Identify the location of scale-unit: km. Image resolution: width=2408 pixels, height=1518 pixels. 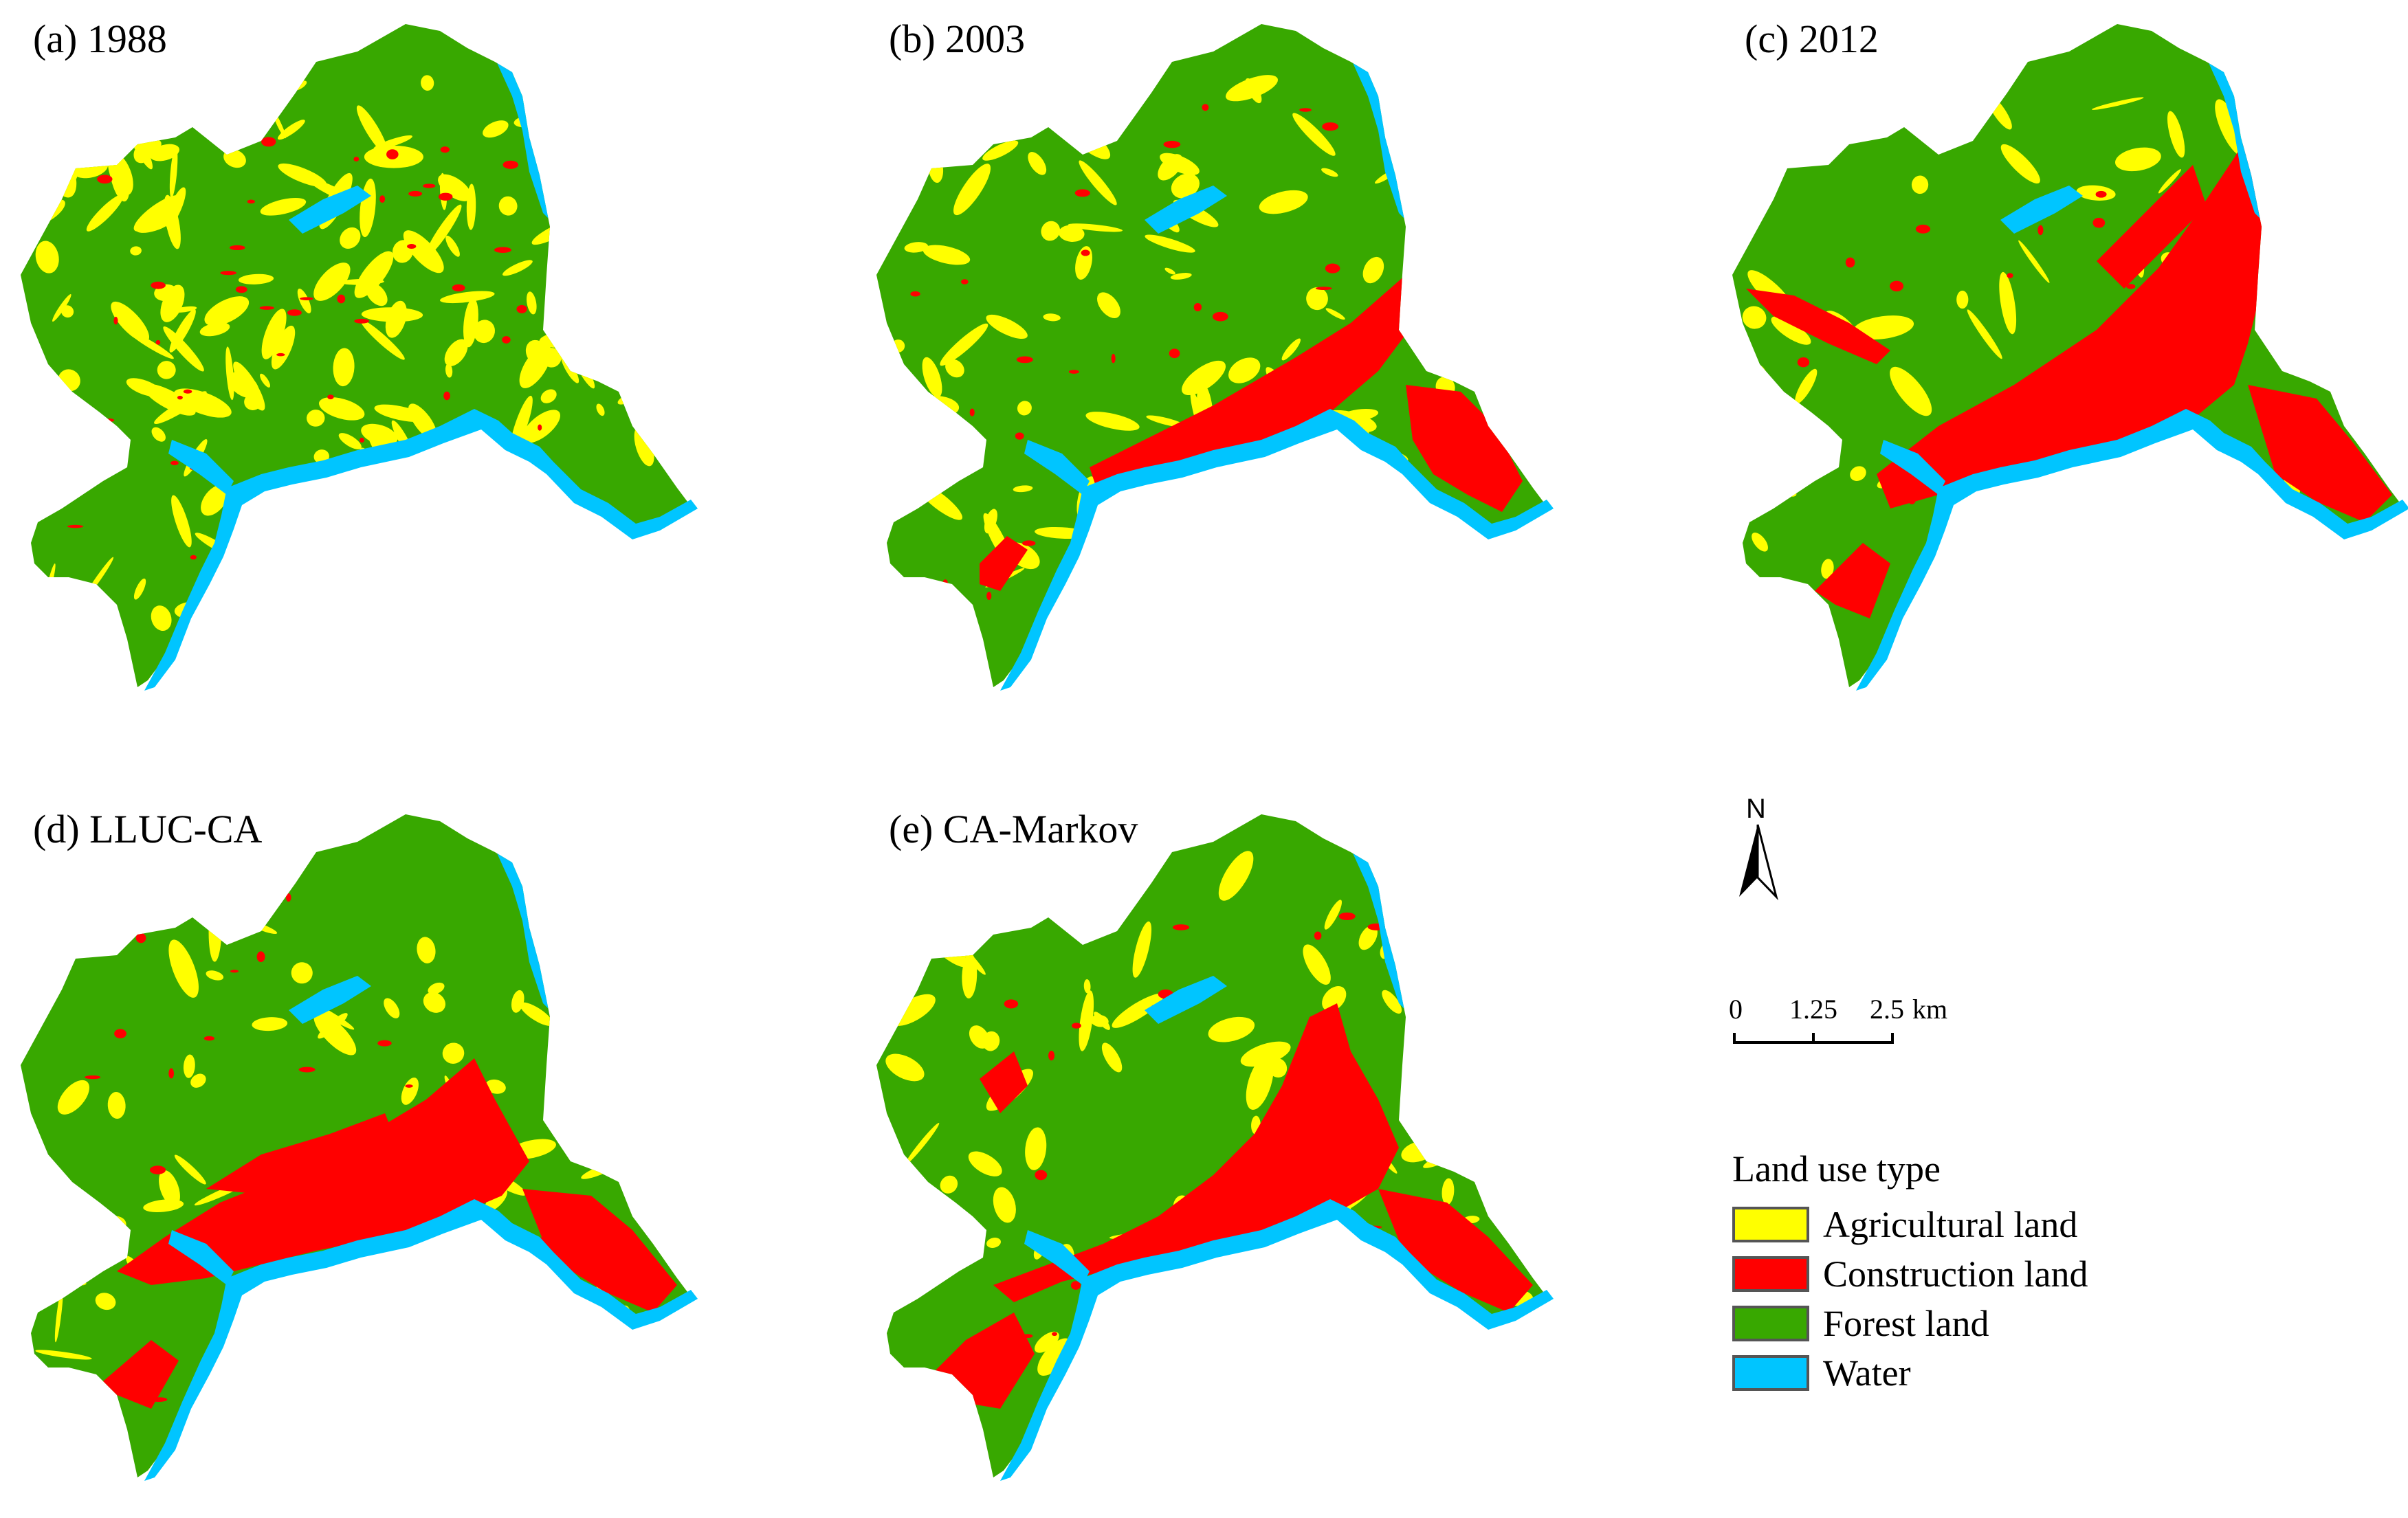
(1930, 1010).